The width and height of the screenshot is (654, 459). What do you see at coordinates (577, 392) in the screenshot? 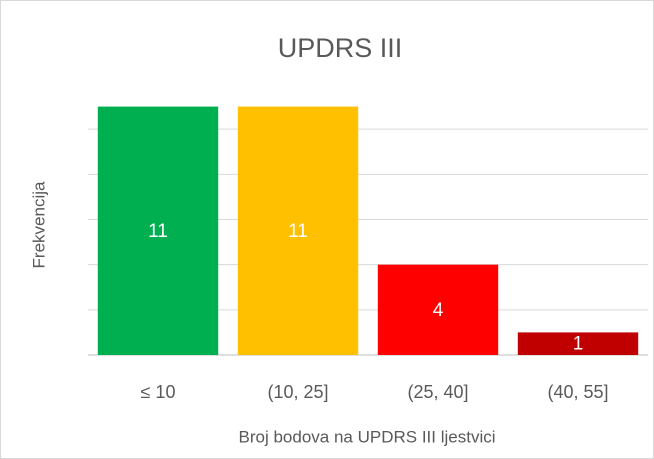
I see `x-tick-label: (40, 55]` at bounding box center [577, 392].